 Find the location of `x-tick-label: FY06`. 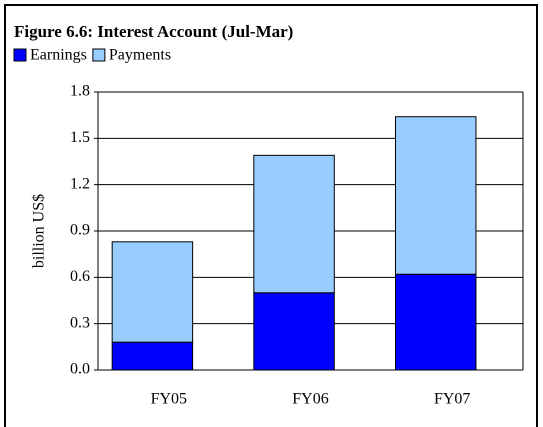

x-tick-label: FY06 is located at coordinates (310, 399).